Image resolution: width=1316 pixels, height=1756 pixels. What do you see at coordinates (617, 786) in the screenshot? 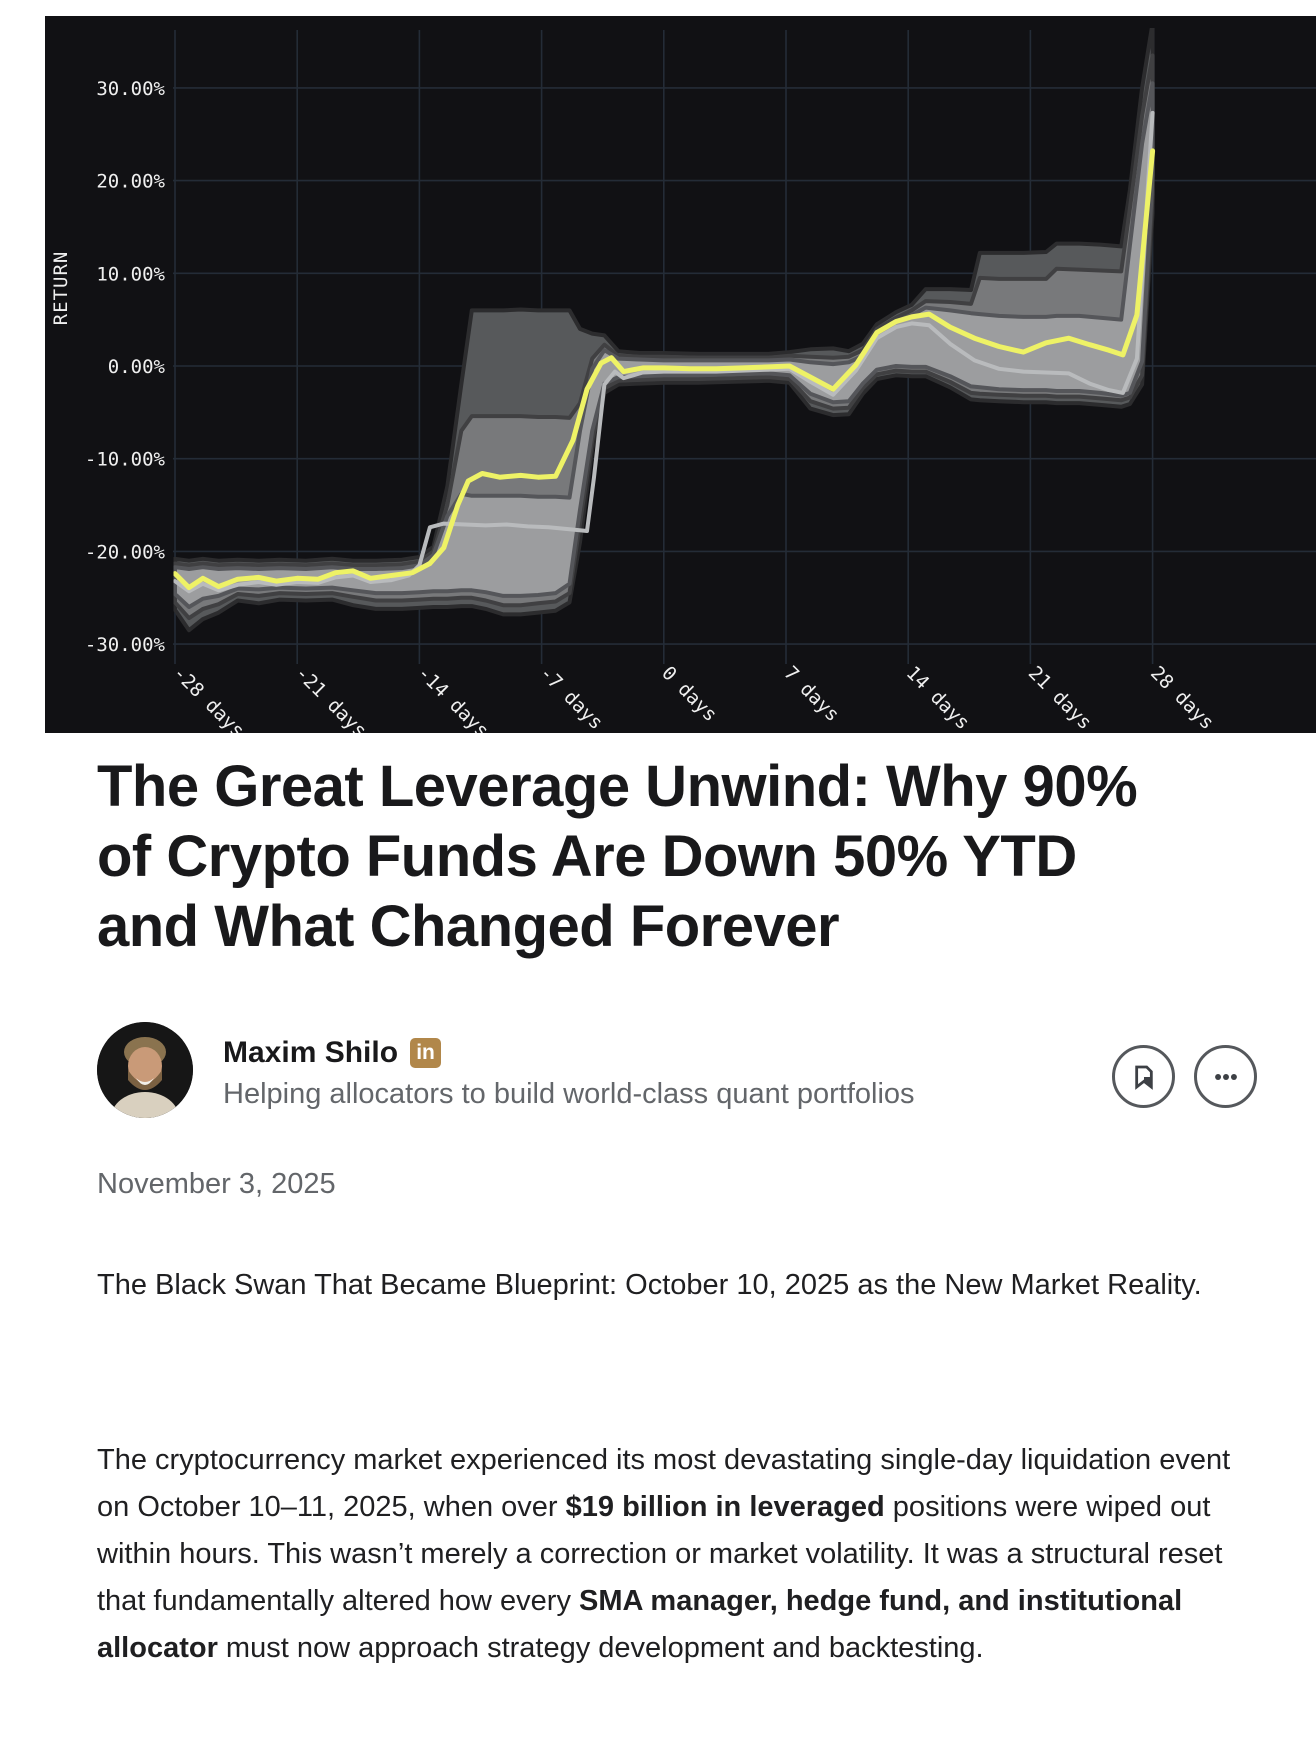
I see `page-title-line-1: The Great Leverage Unwind: Why 90%` at bounding box center [617, 786].